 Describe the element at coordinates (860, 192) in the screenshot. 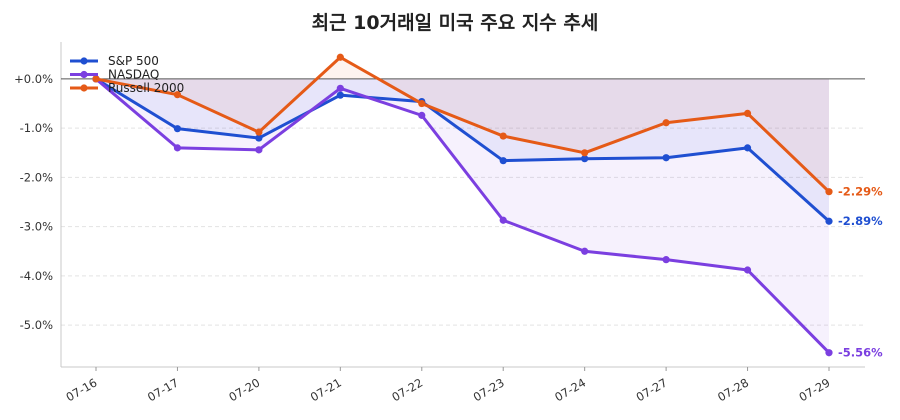

I see `end-value-label: -2.29%` at that location.